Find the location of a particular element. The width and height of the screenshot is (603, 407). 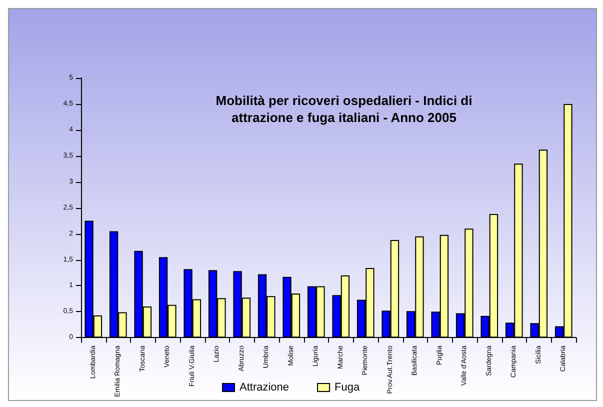

legend-label: Fuga is located at coordinates (347, 388).